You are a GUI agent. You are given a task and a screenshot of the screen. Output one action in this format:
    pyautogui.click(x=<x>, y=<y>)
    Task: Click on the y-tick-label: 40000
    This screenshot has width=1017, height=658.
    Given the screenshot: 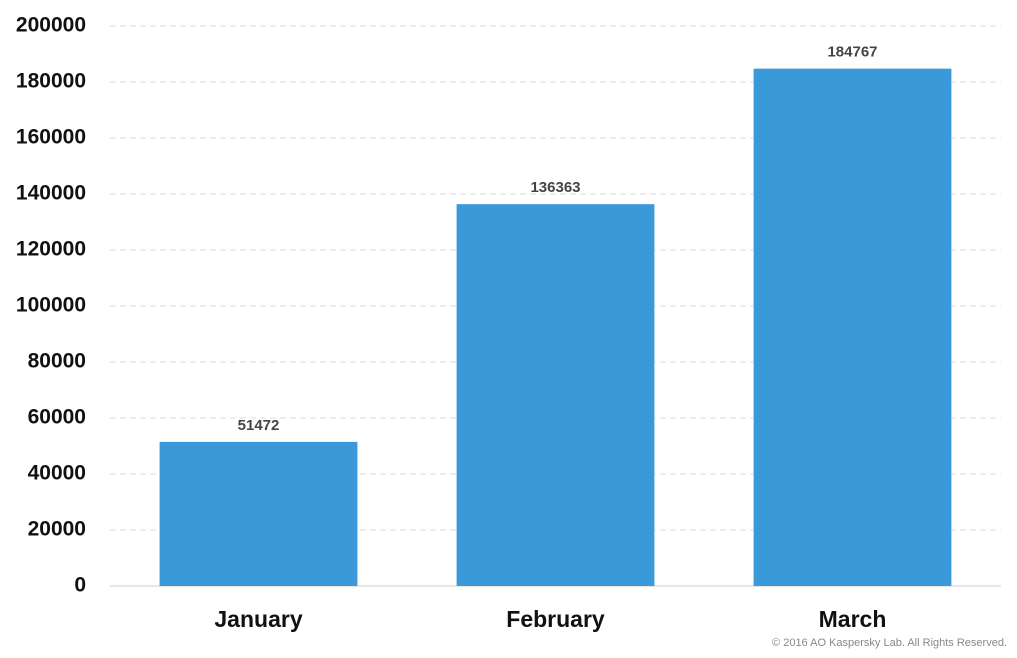 What is the action you would take?
    pyautogui.click(x=57, y=473)
    